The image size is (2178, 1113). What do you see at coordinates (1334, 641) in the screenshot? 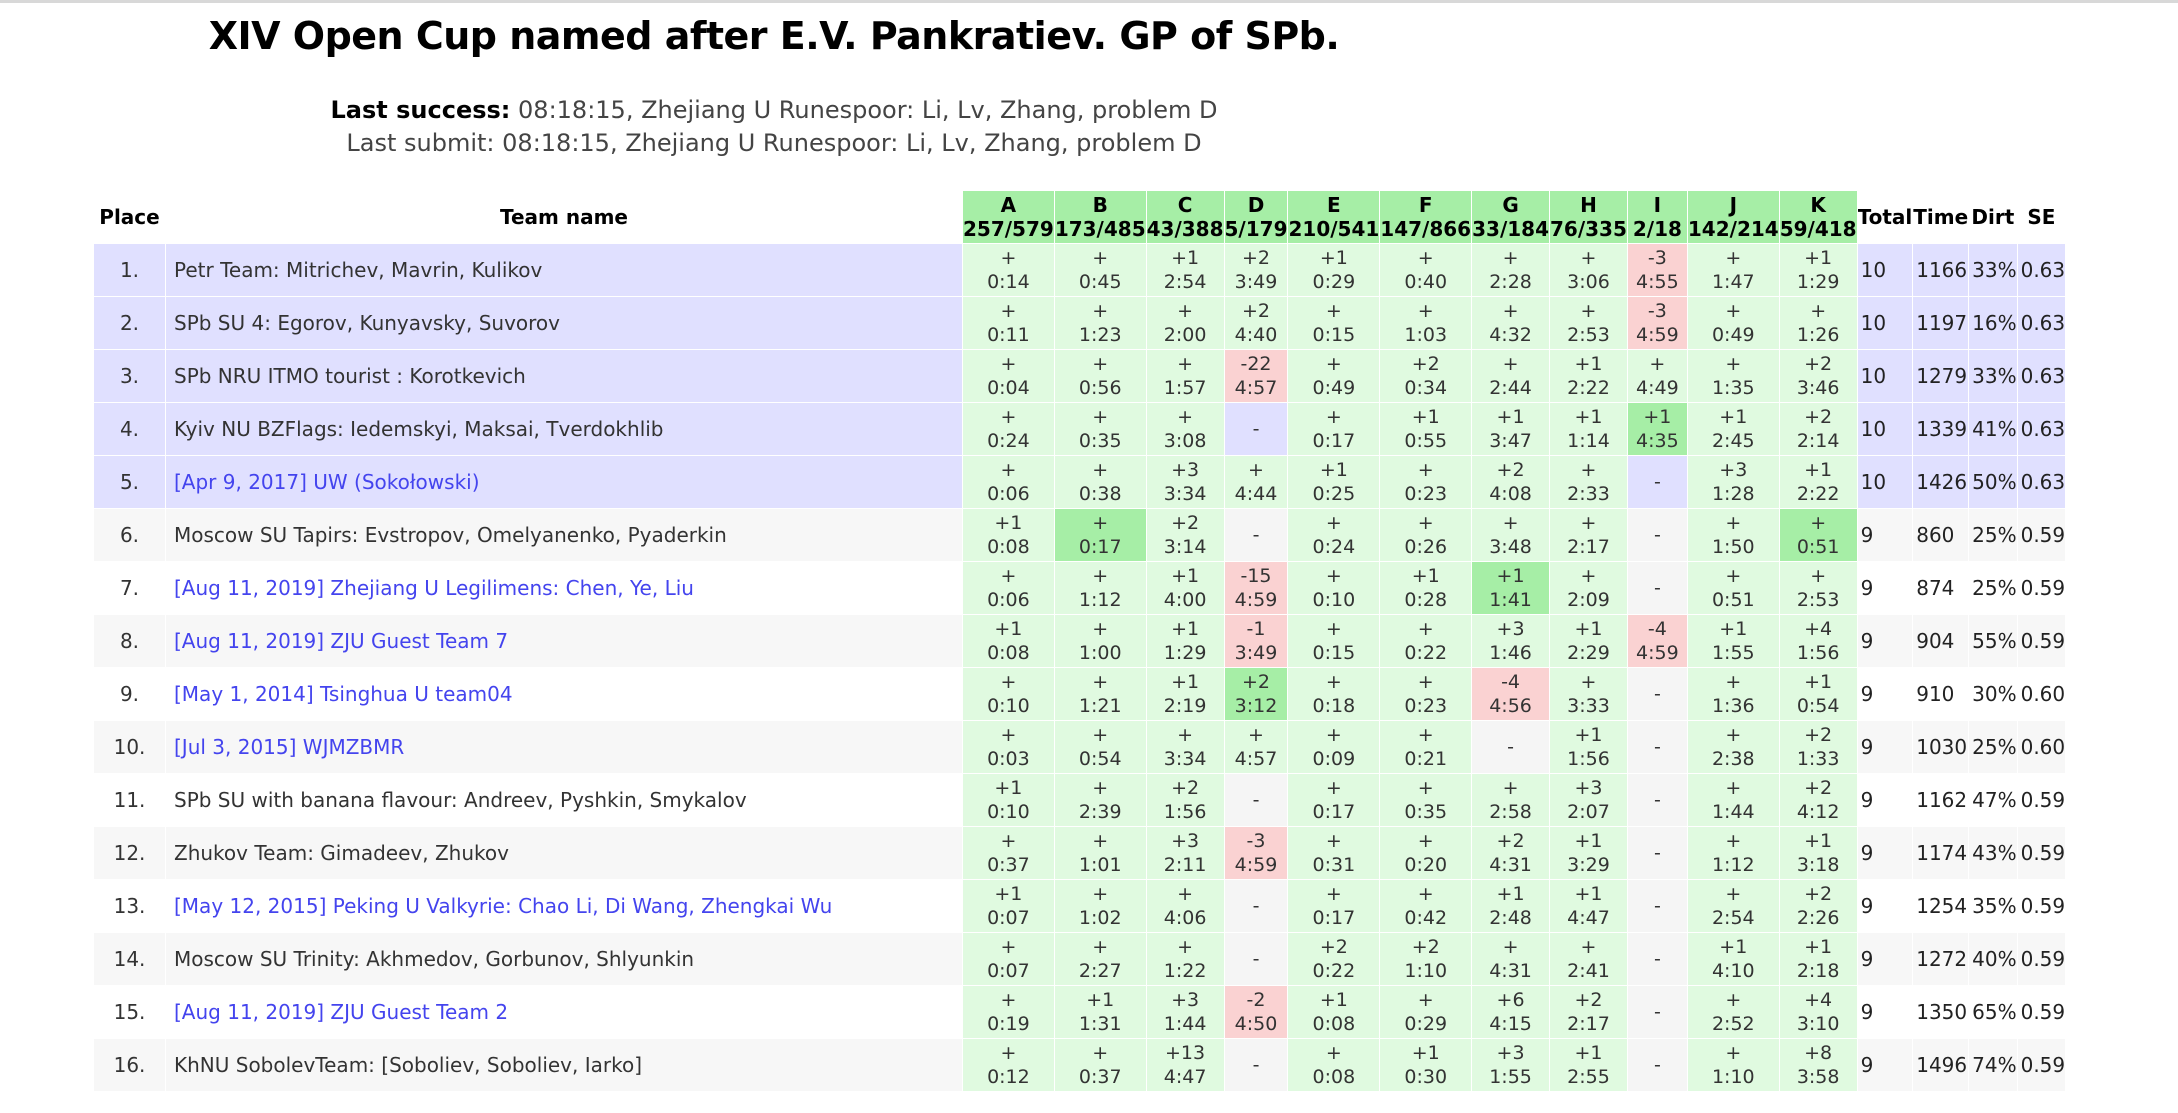
I see `problem-cell-e: +0:15` at bounding box center [1334, 641].